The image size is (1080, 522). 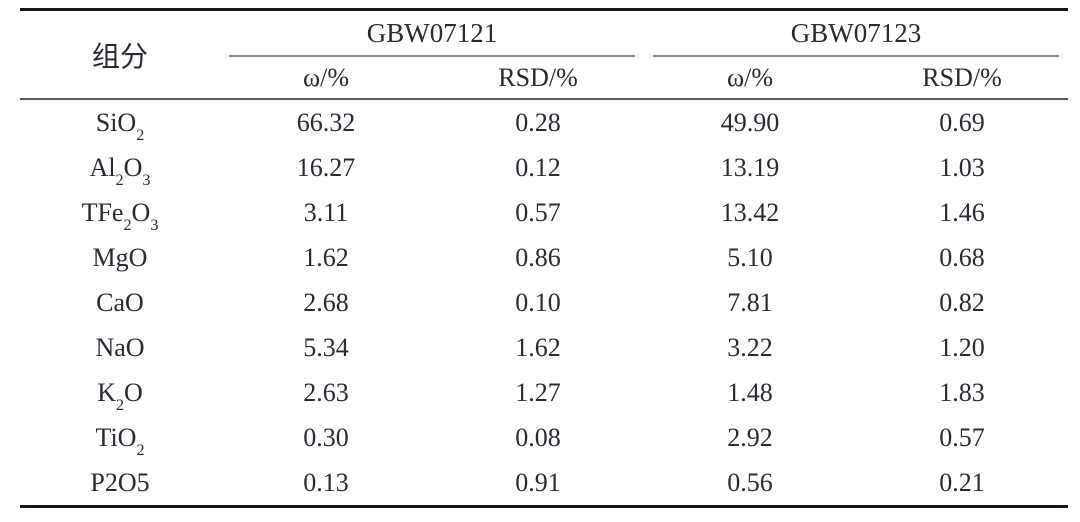 I want to click on table-row: P2O5 0.13 0.91 0.56 0.21, so click(x=544, y=483).